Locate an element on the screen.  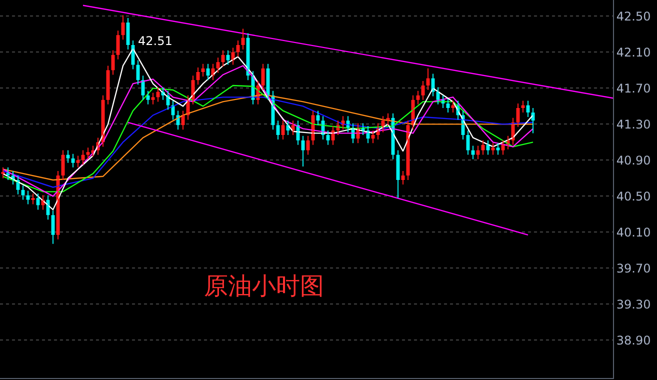
annotation: 42.51 is located at coordinates (155, 41).